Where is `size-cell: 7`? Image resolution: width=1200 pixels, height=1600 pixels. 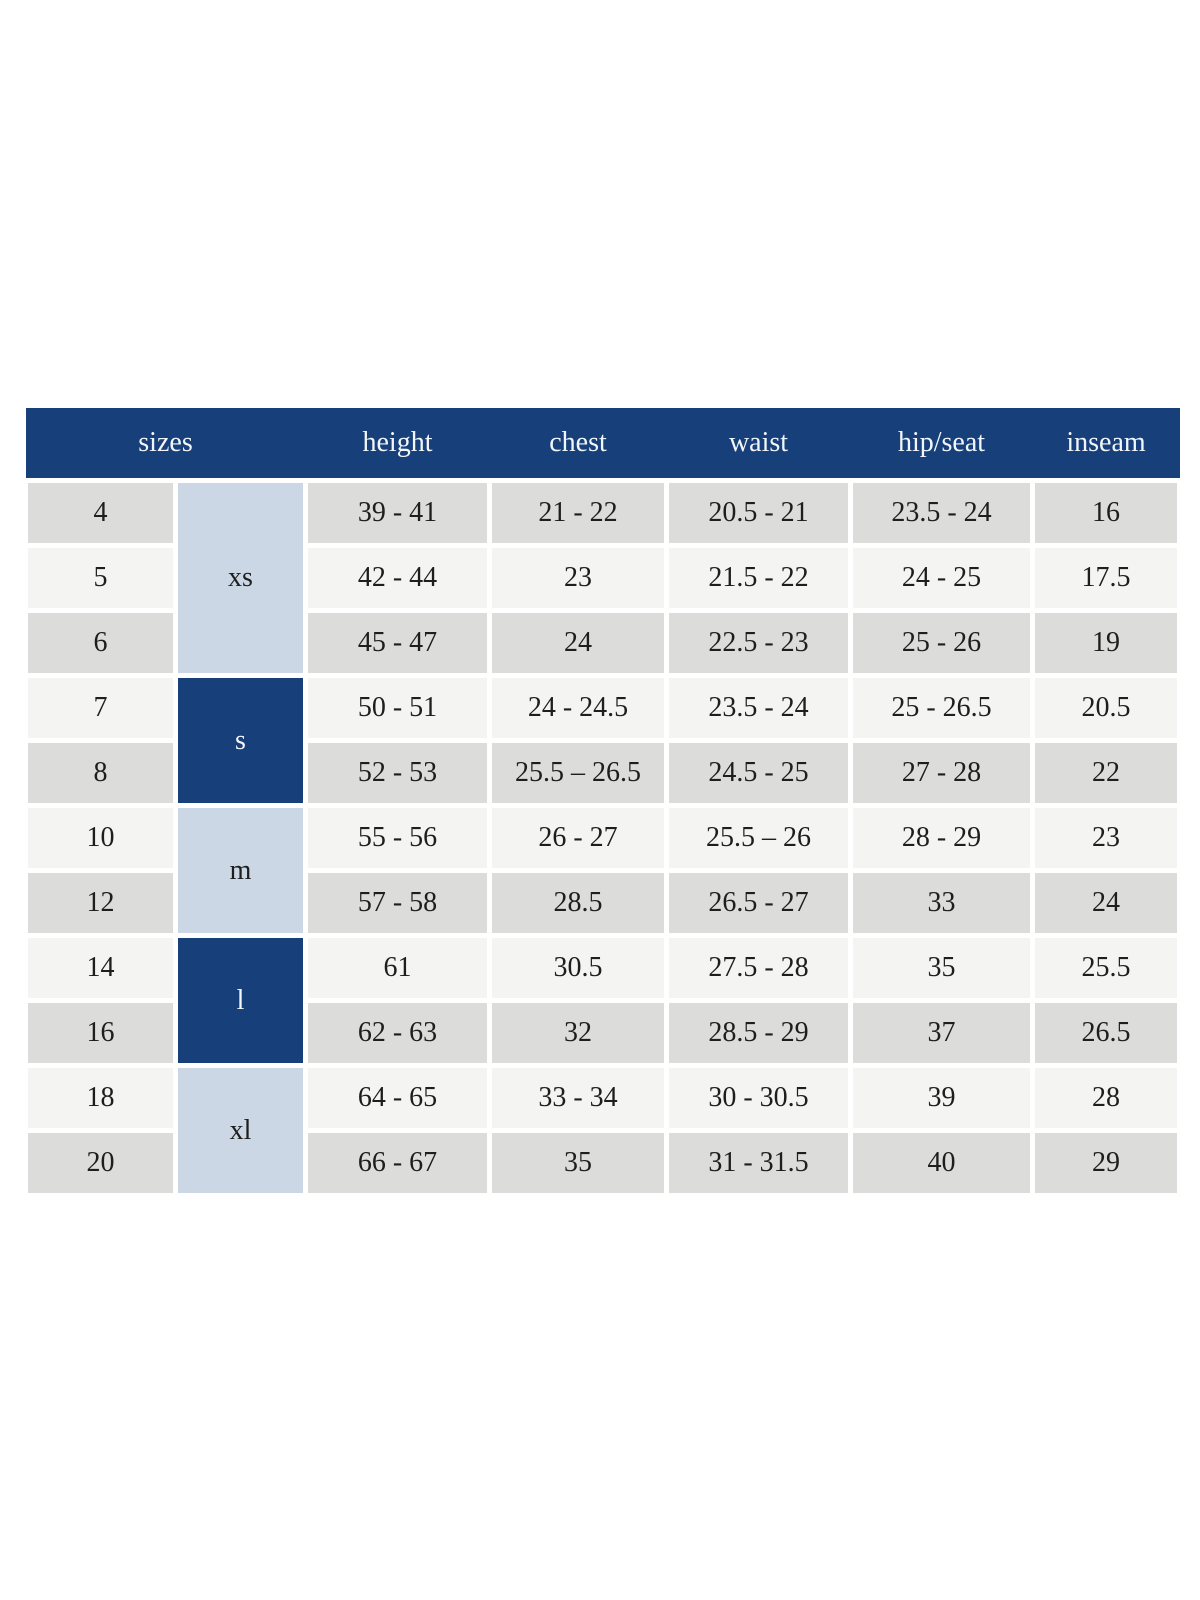
size-cell: 7 is located at coordinates (100, 708).